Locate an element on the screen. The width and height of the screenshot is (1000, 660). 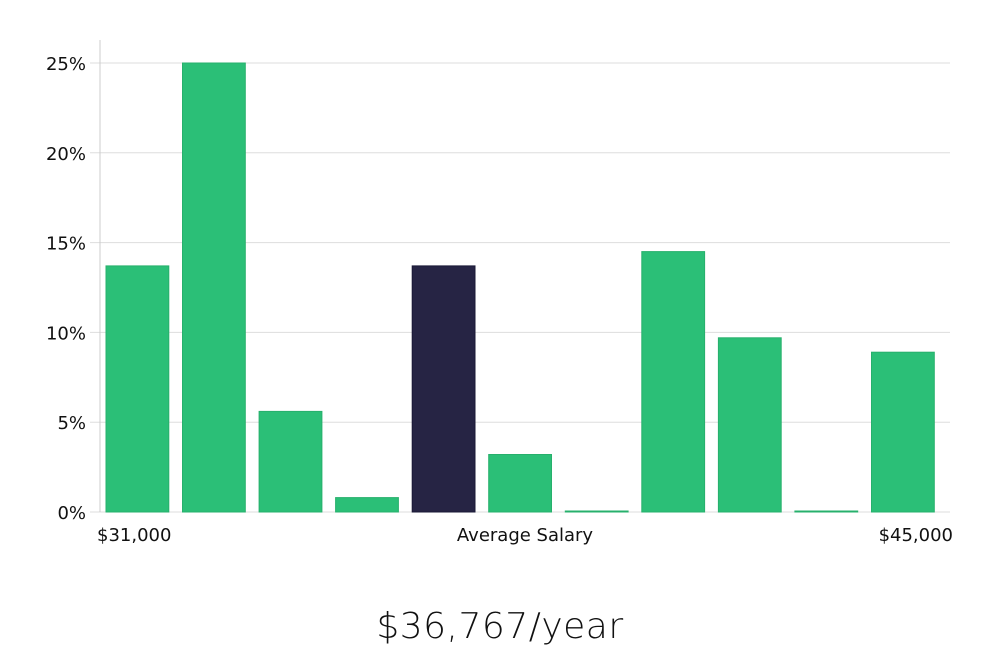
y-axis-ticks: 0% 5% 10% 15% 20% 25% is located at coordinates (66, 289).